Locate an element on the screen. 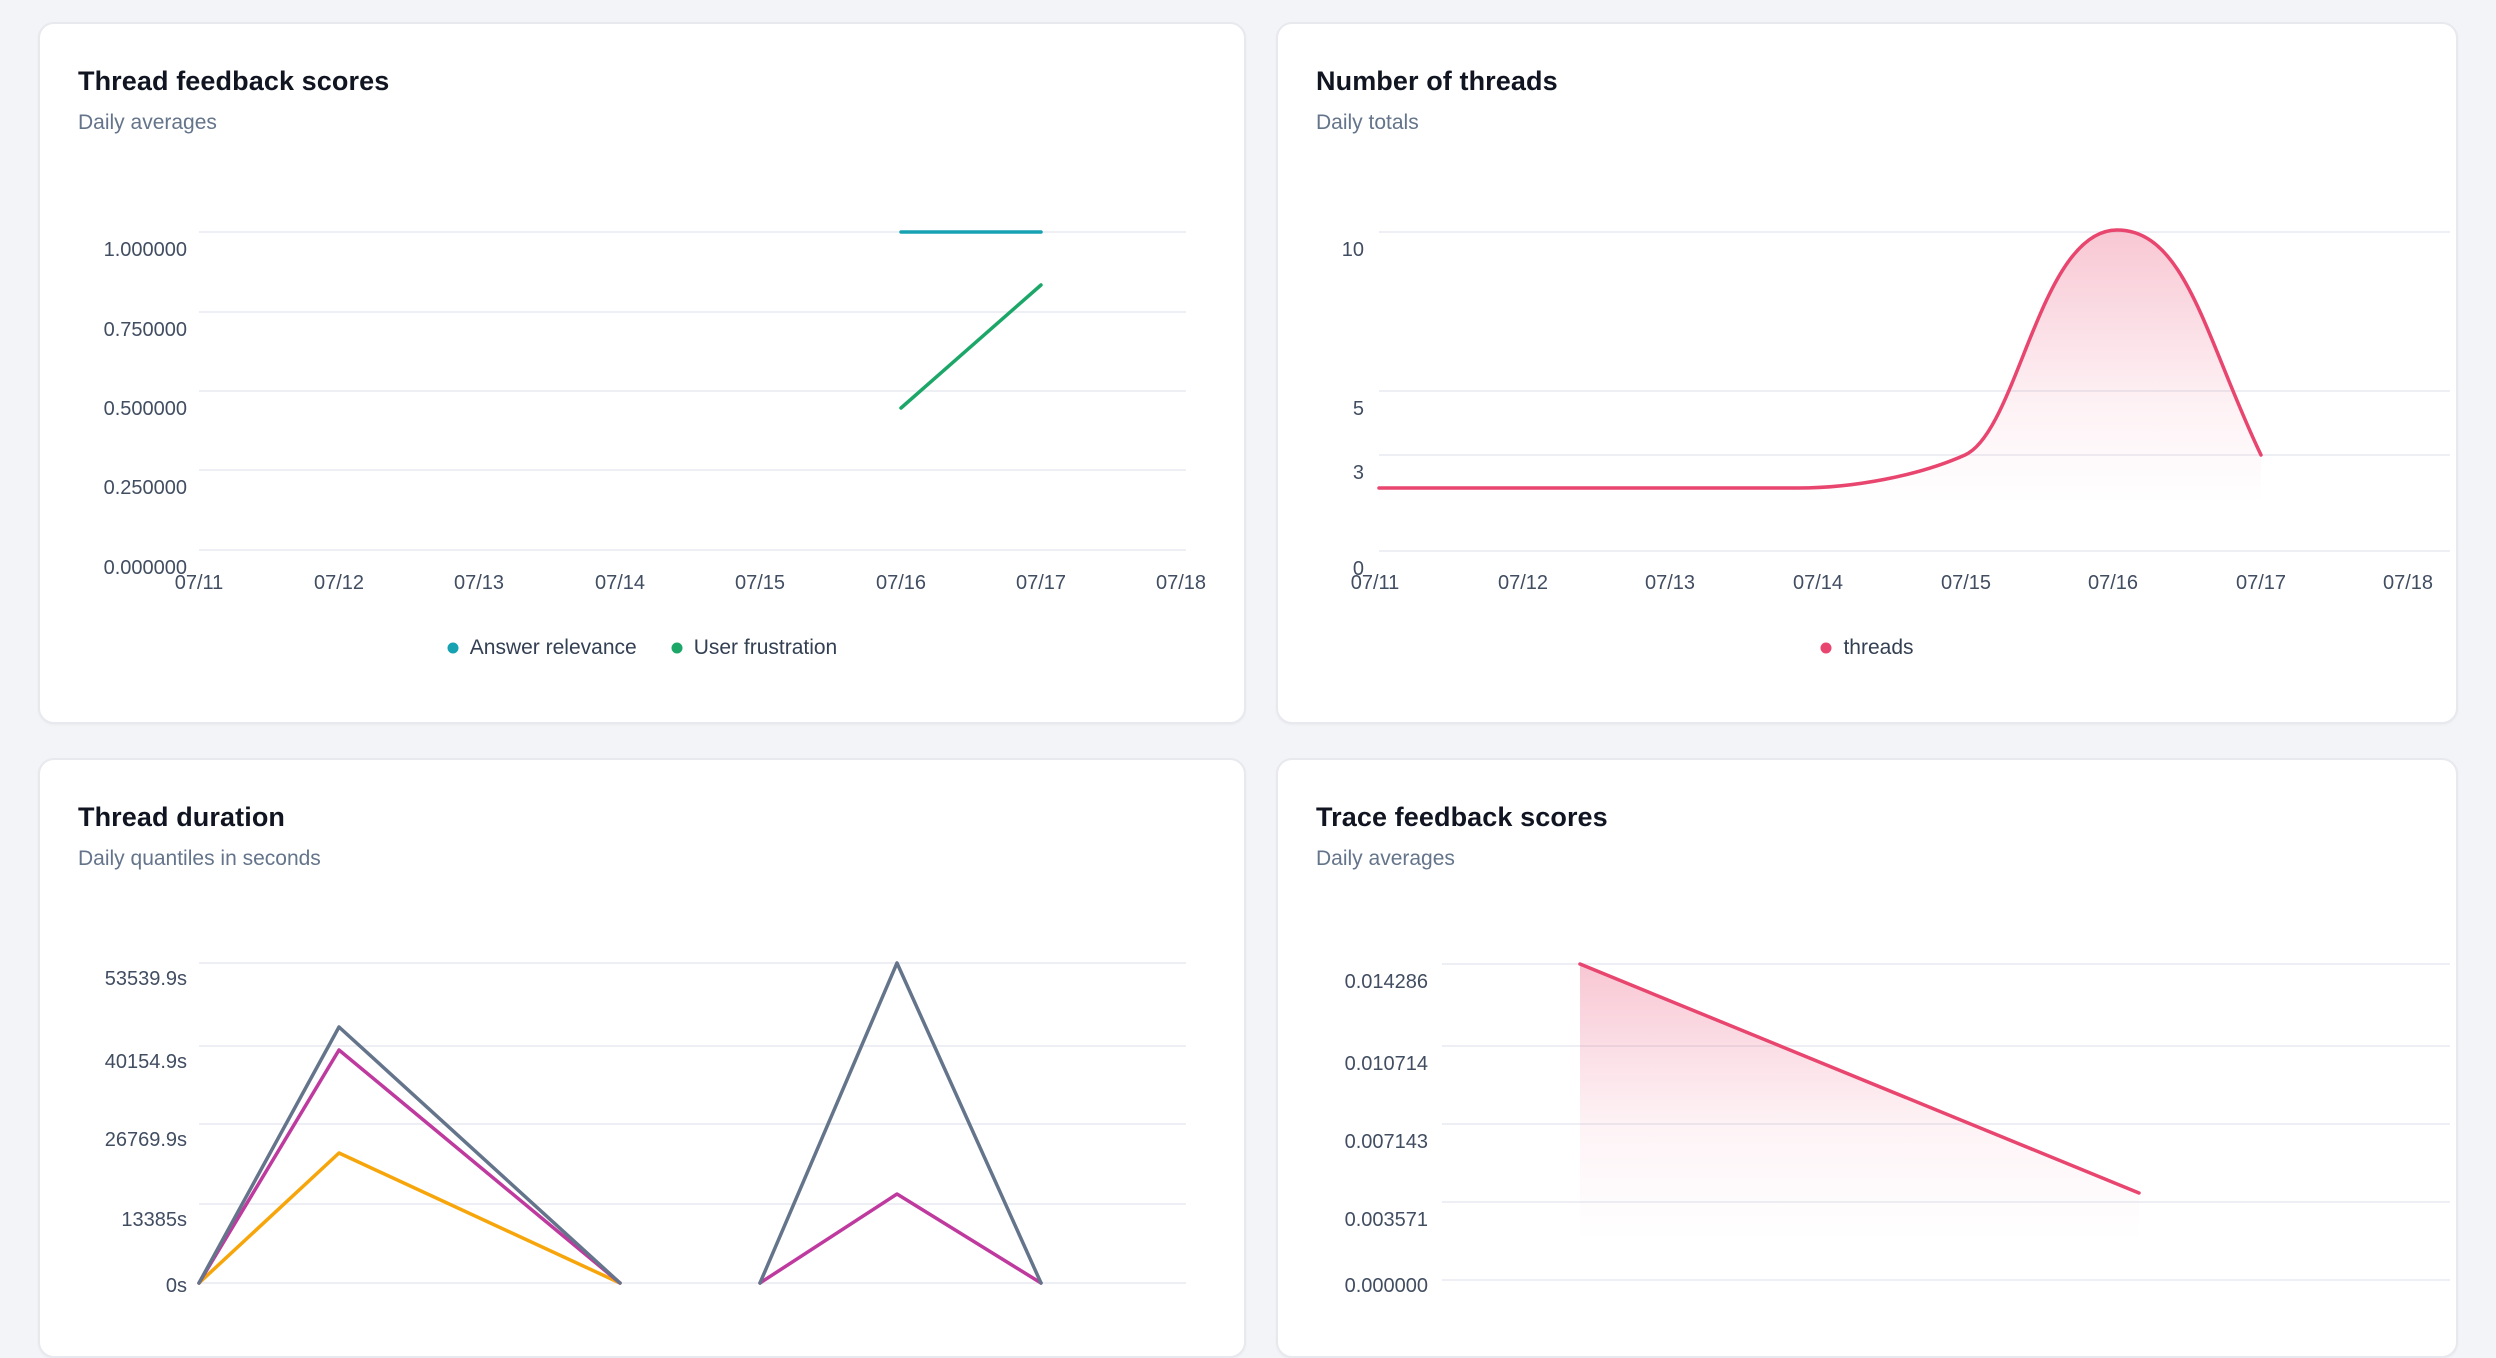 The image size is (2496, 1358). card-header: Number of threads Daily totals is located at coordinates (1437, 100).